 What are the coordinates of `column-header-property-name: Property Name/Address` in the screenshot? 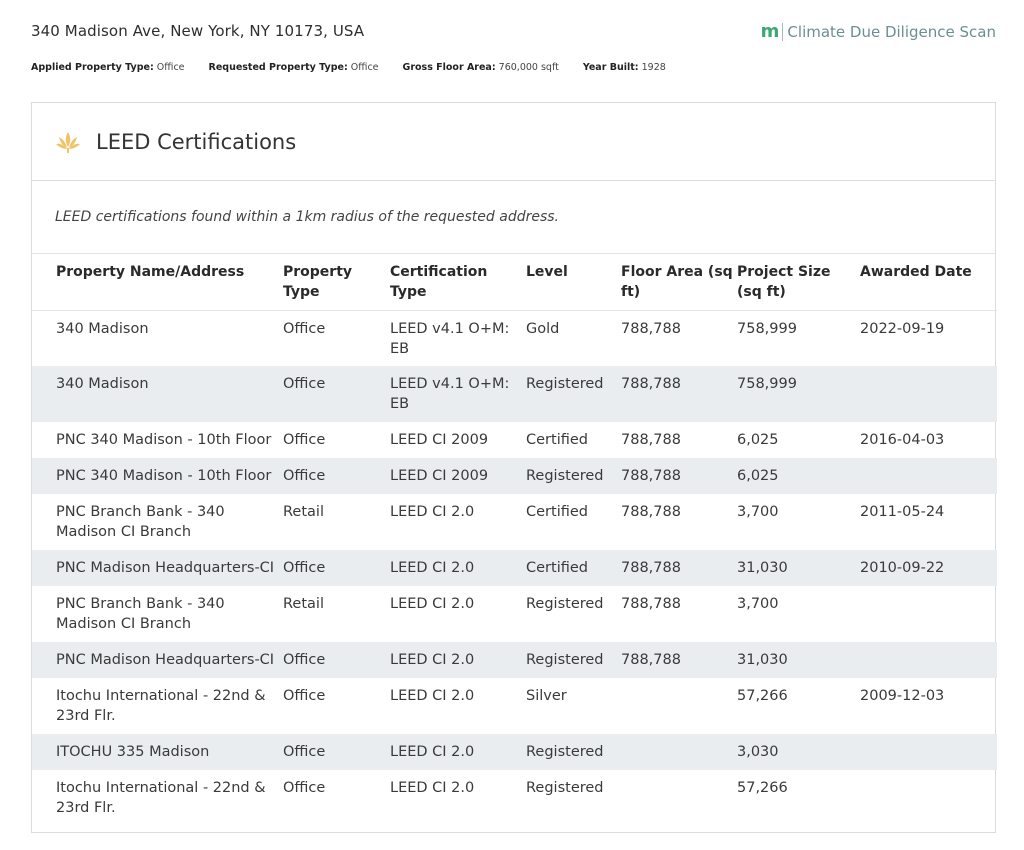 It's located at (157, 282).